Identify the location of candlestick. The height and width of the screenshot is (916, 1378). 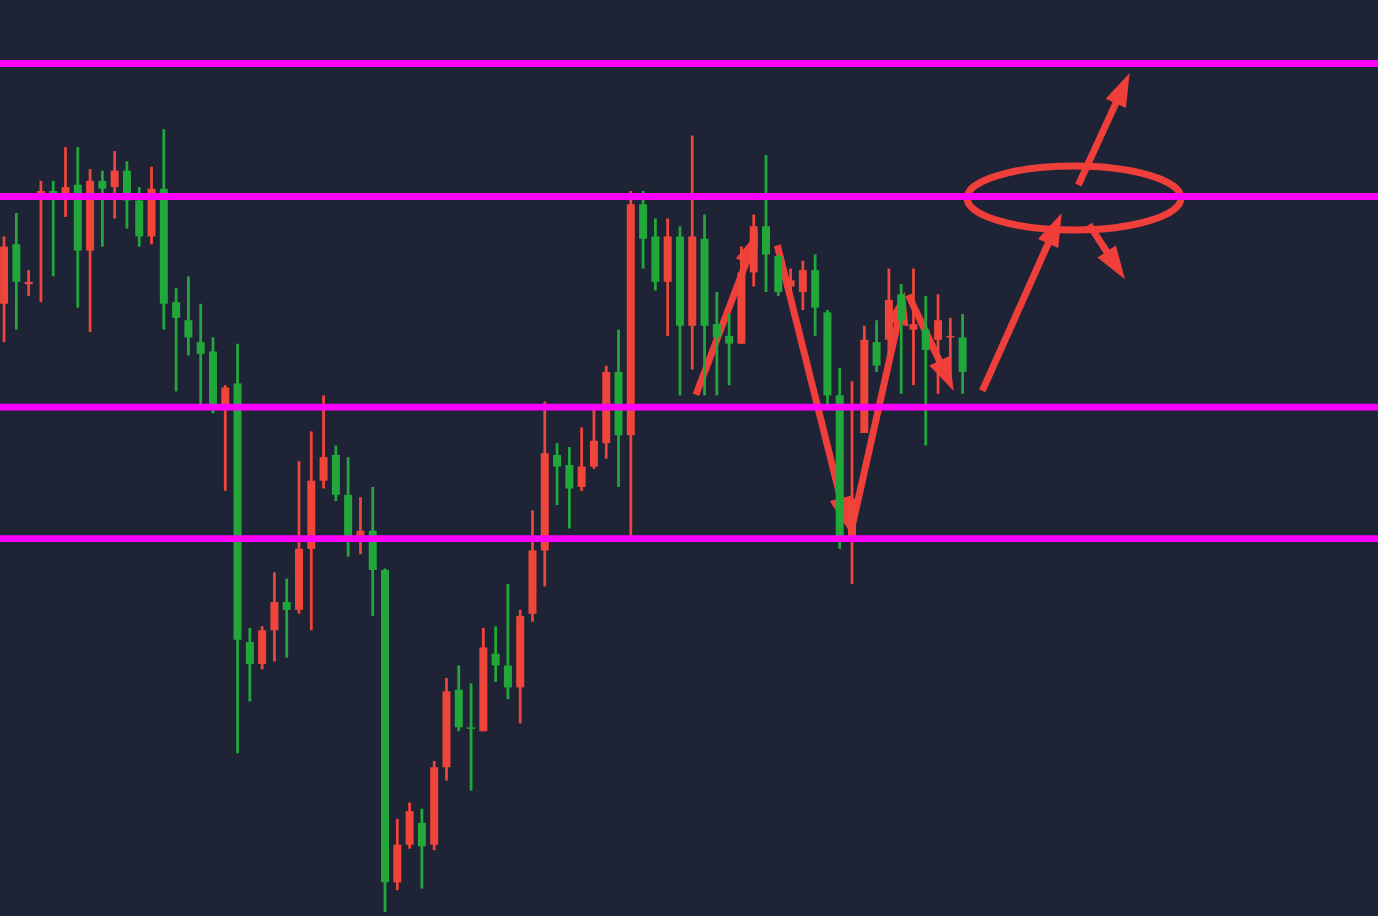
(471, 737).